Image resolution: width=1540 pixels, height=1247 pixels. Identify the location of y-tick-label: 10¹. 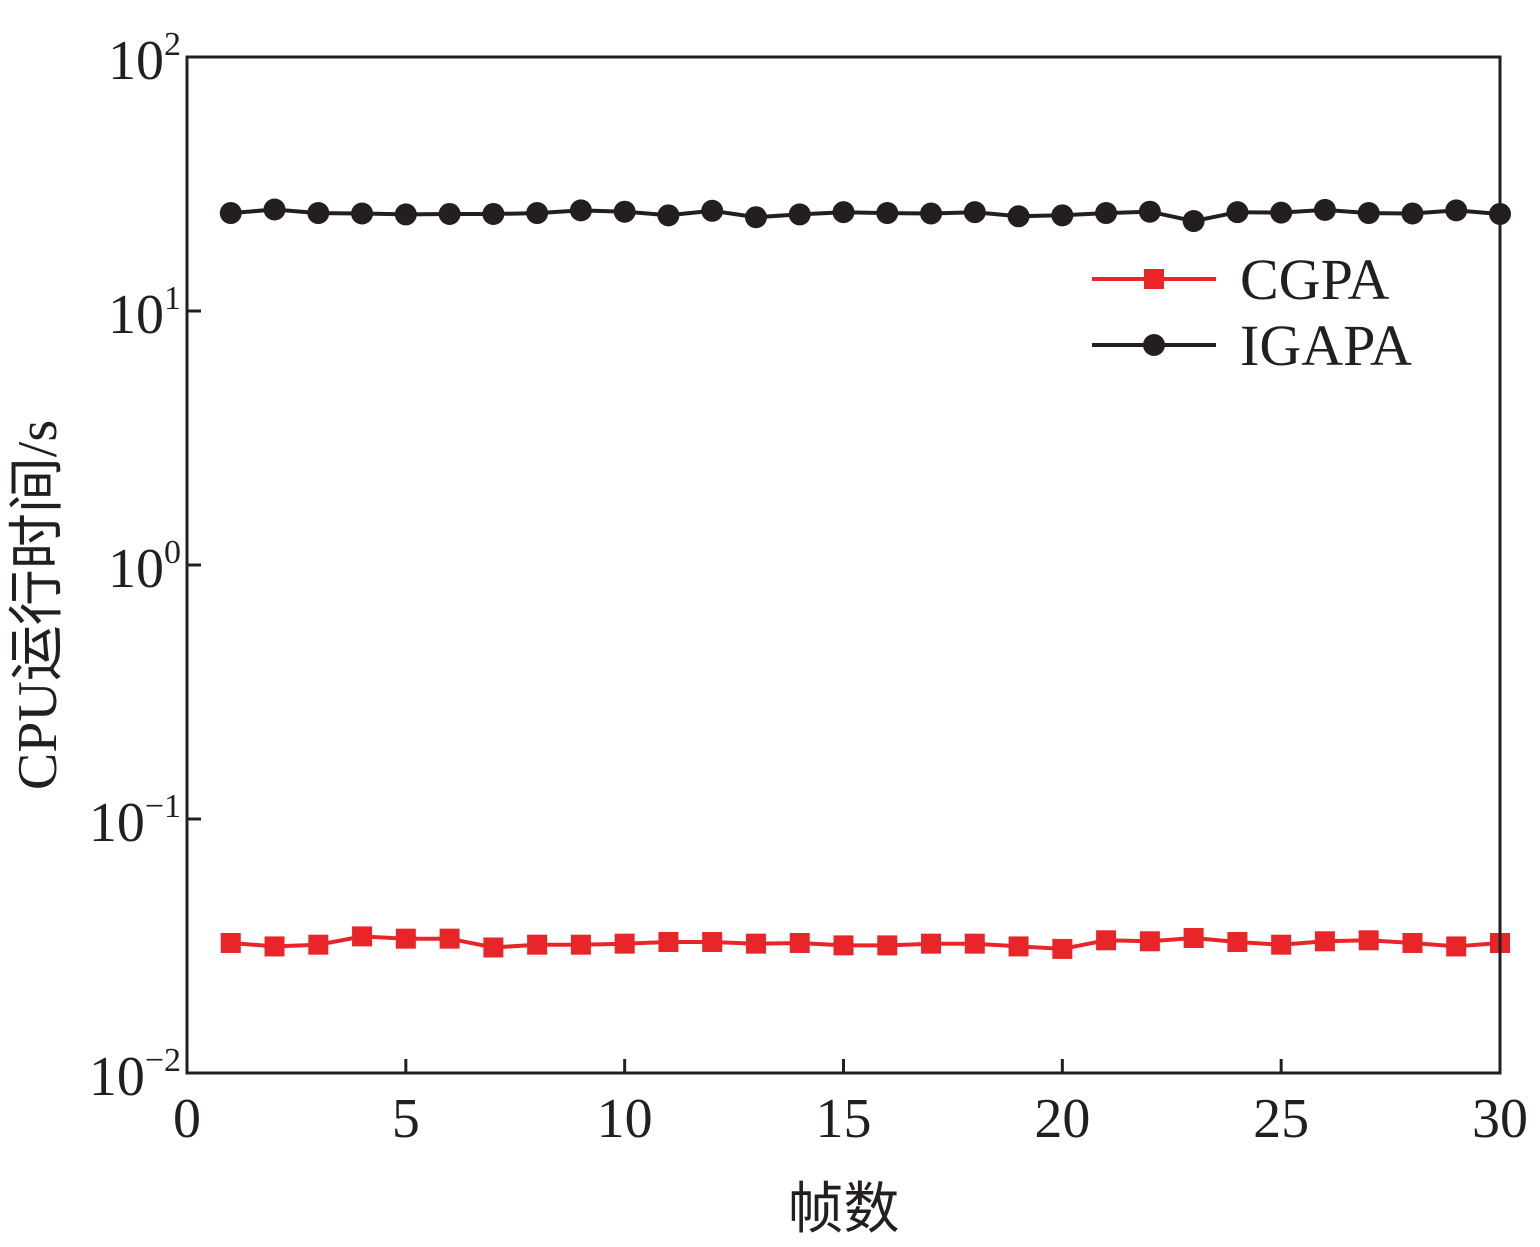
(144, 313).